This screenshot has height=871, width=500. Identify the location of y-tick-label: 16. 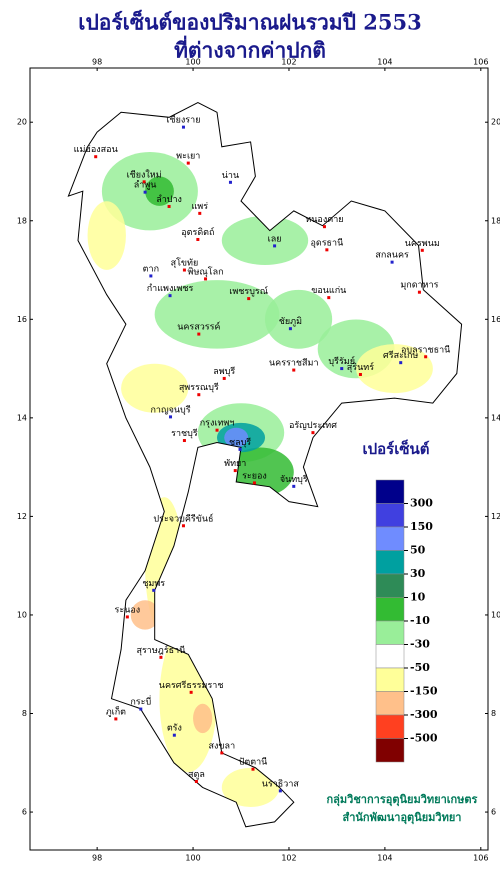
(22, 319).